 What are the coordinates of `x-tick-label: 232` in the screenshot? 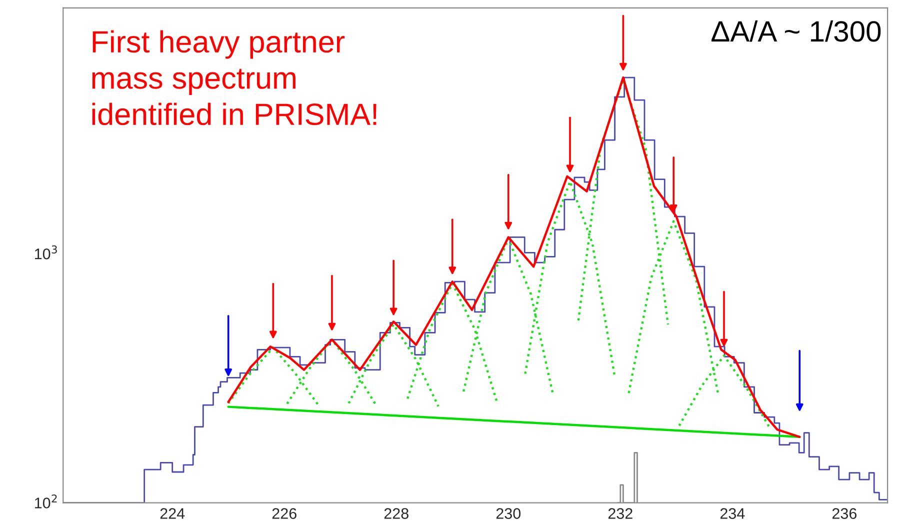 It's located at (620, 513).